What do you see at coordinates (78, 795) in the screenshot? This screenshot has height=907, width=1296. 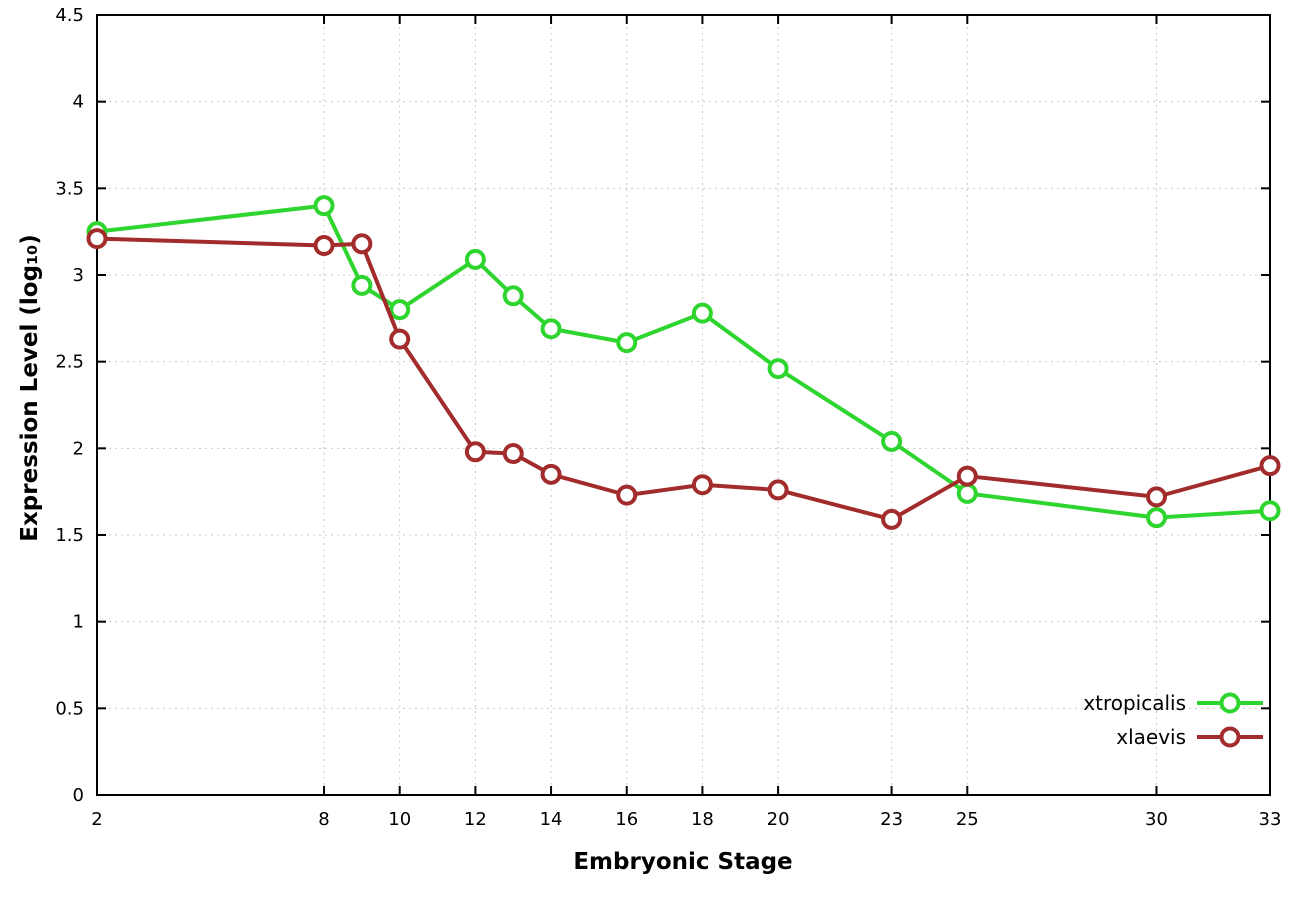 I see `svg-text: 0` at bounding box center [78, 795].